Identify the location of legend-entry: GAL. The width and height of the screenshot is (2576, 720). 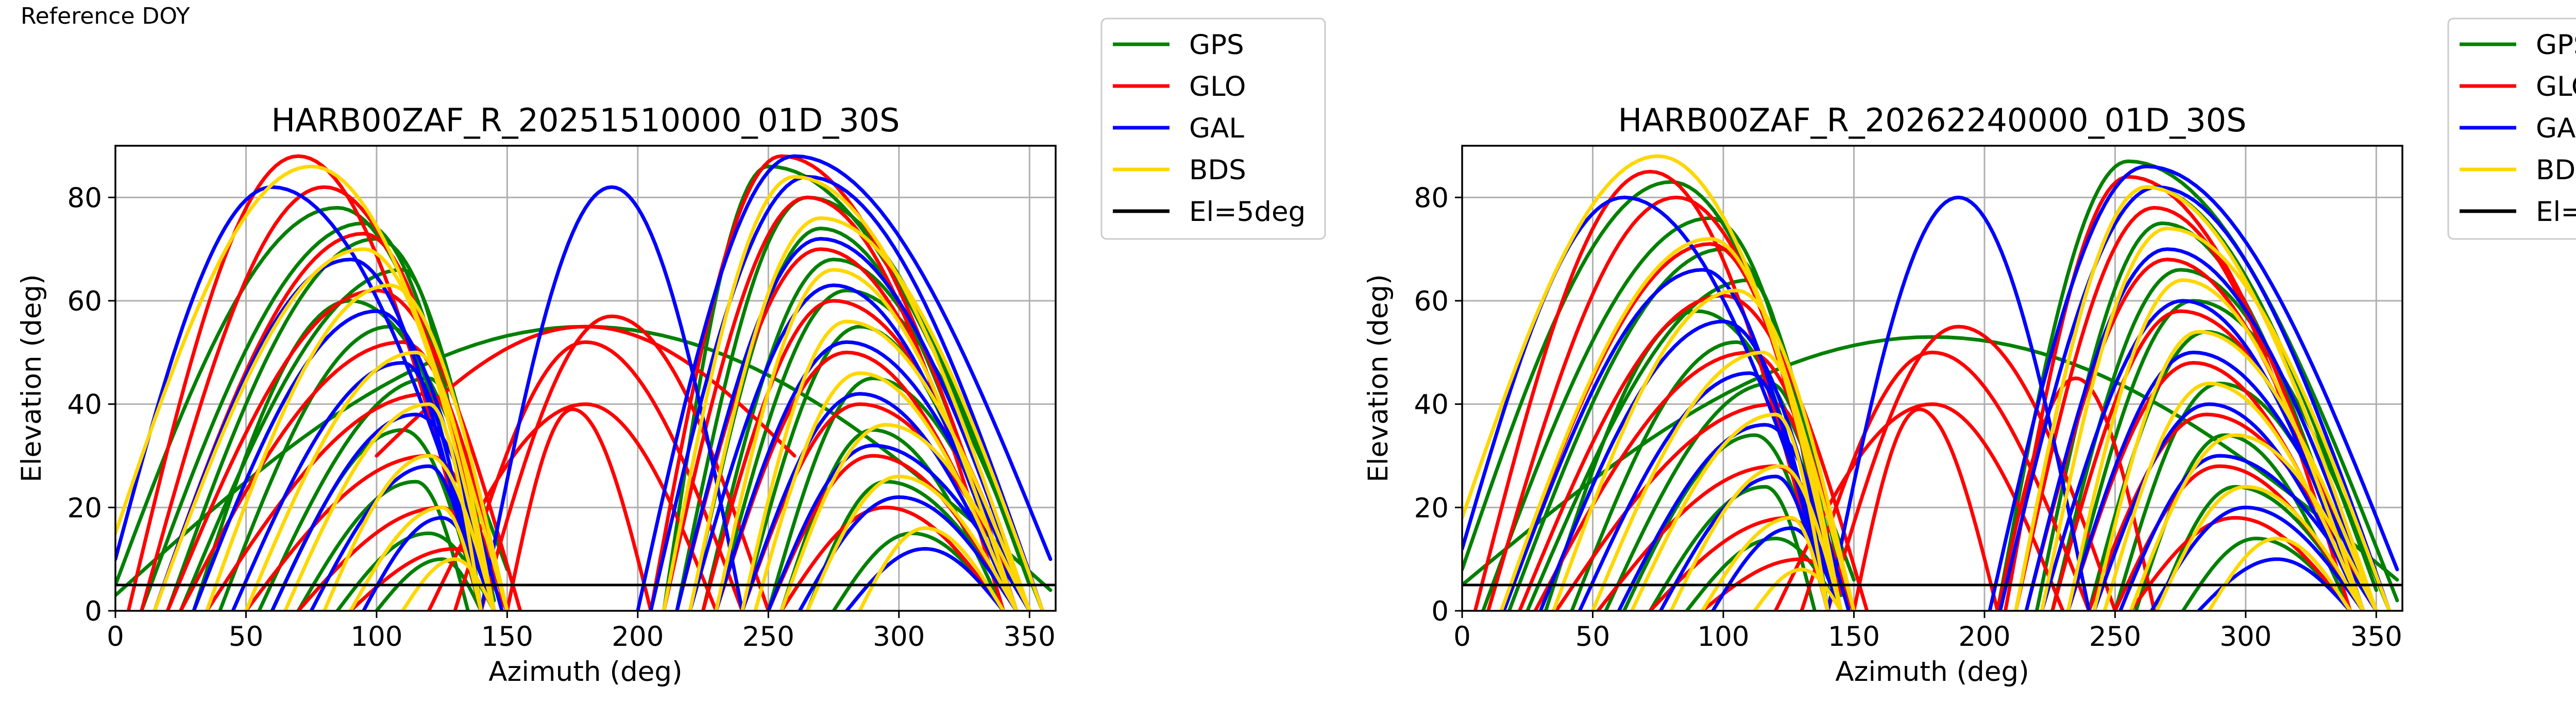
(2518, 128).